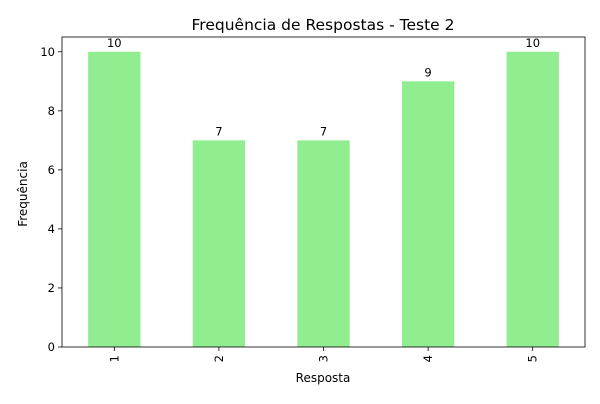  I want to click on y-axis-label: Frequência, so click(23, 194).